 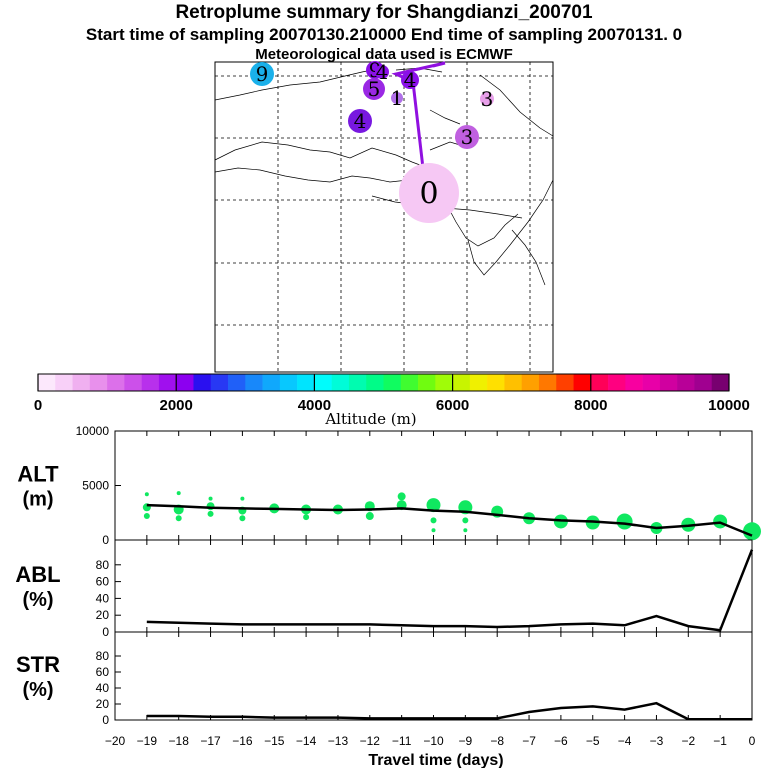 What do you see at coordinates (176, 405) in the screenshot?
I see `colorbar-tick-label: 2000` at bounding box center [176, 405].